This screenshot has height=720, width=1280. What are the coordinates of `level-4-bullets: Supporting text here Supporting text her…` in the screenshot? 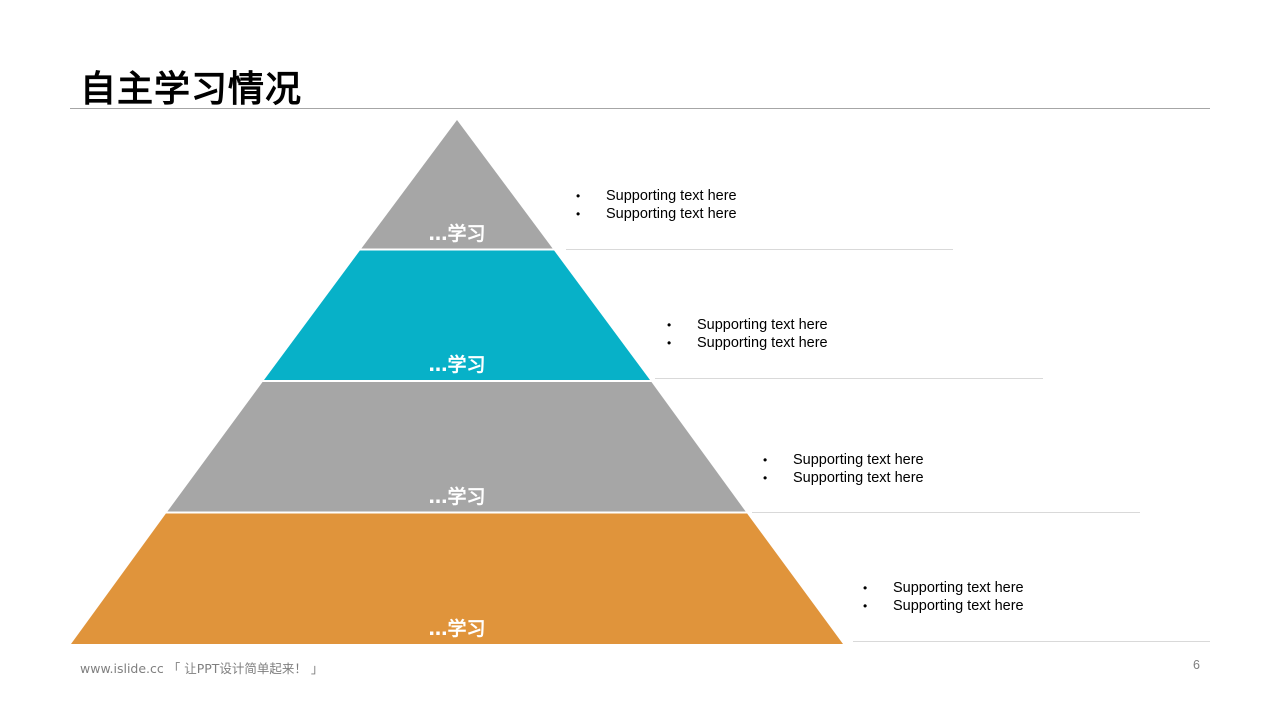 It's located at (943, 597).